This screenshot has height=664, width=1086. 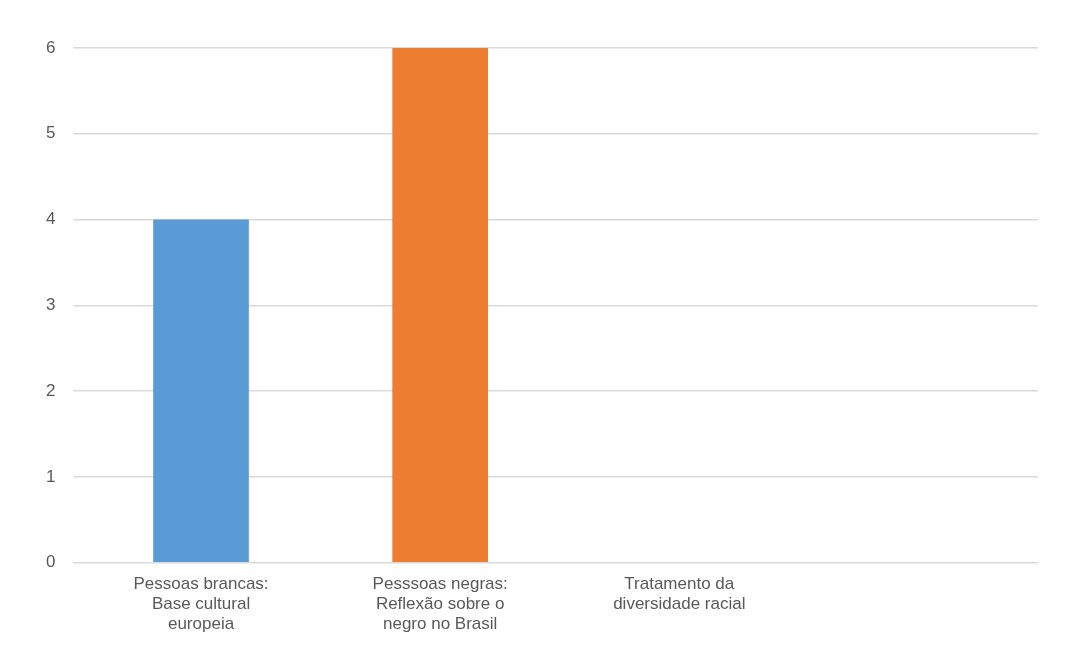 I want to click on y-tick-label: 3, so click(x=50, y=305).